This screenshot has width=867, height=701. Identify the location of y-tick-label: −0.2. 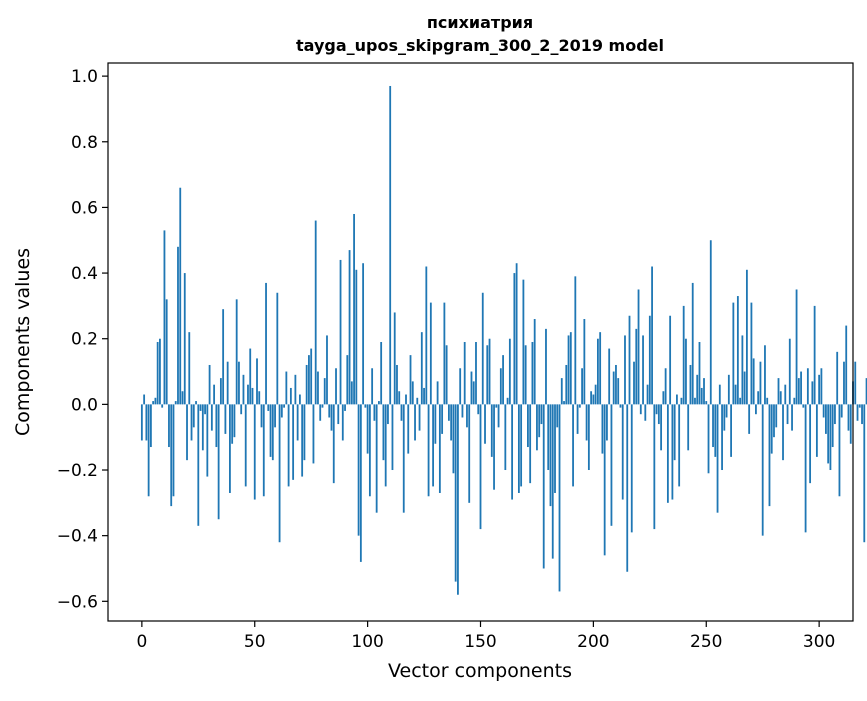
(77, 471).